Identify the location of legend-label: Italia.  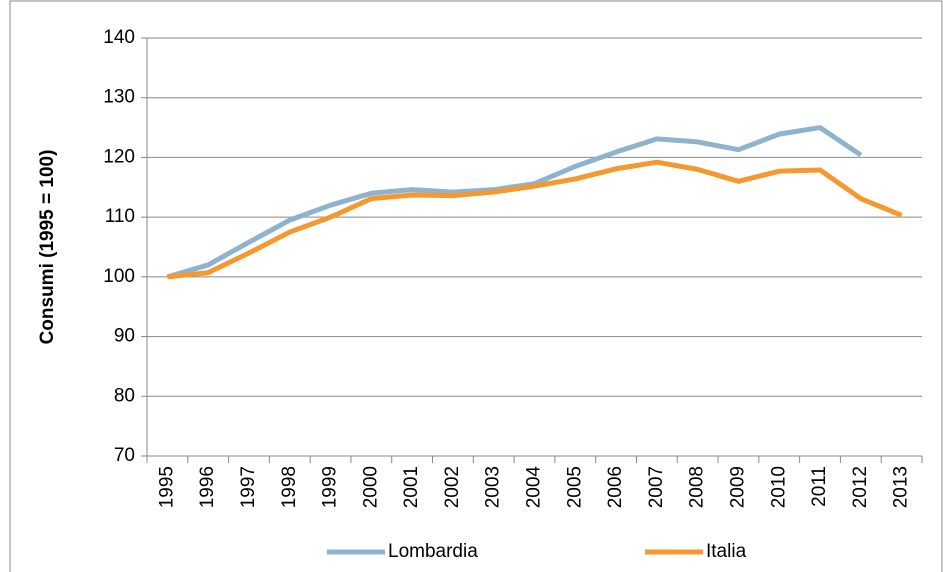
(726, 551).